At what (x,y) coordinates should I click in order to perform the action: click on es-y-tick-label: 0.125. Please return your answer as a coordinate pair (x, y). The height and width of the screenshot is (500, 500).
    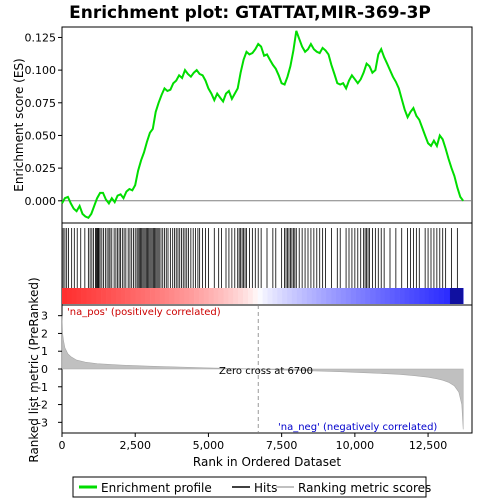
    Looking at the image, I should click on (41, 37).